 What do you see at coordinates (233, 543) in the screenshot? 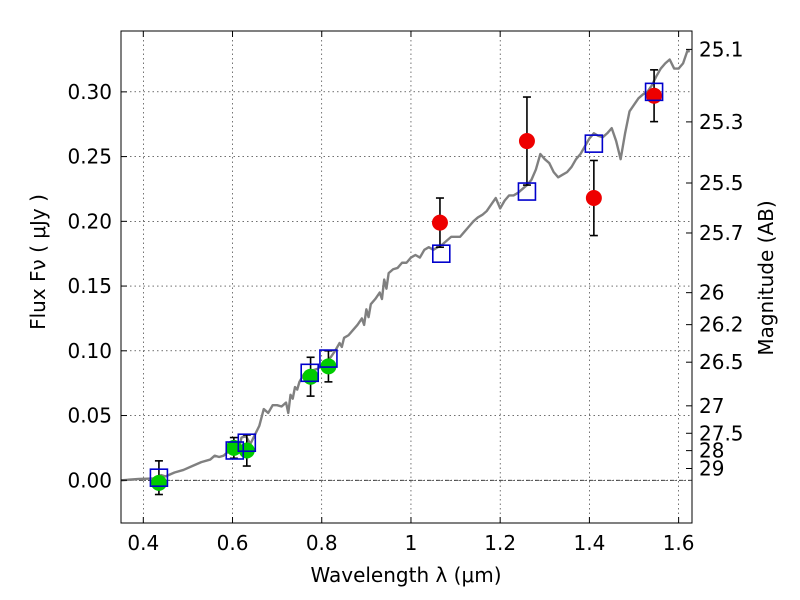
I see `x-tick-label: 0.6` at bounding box center [233, 543].